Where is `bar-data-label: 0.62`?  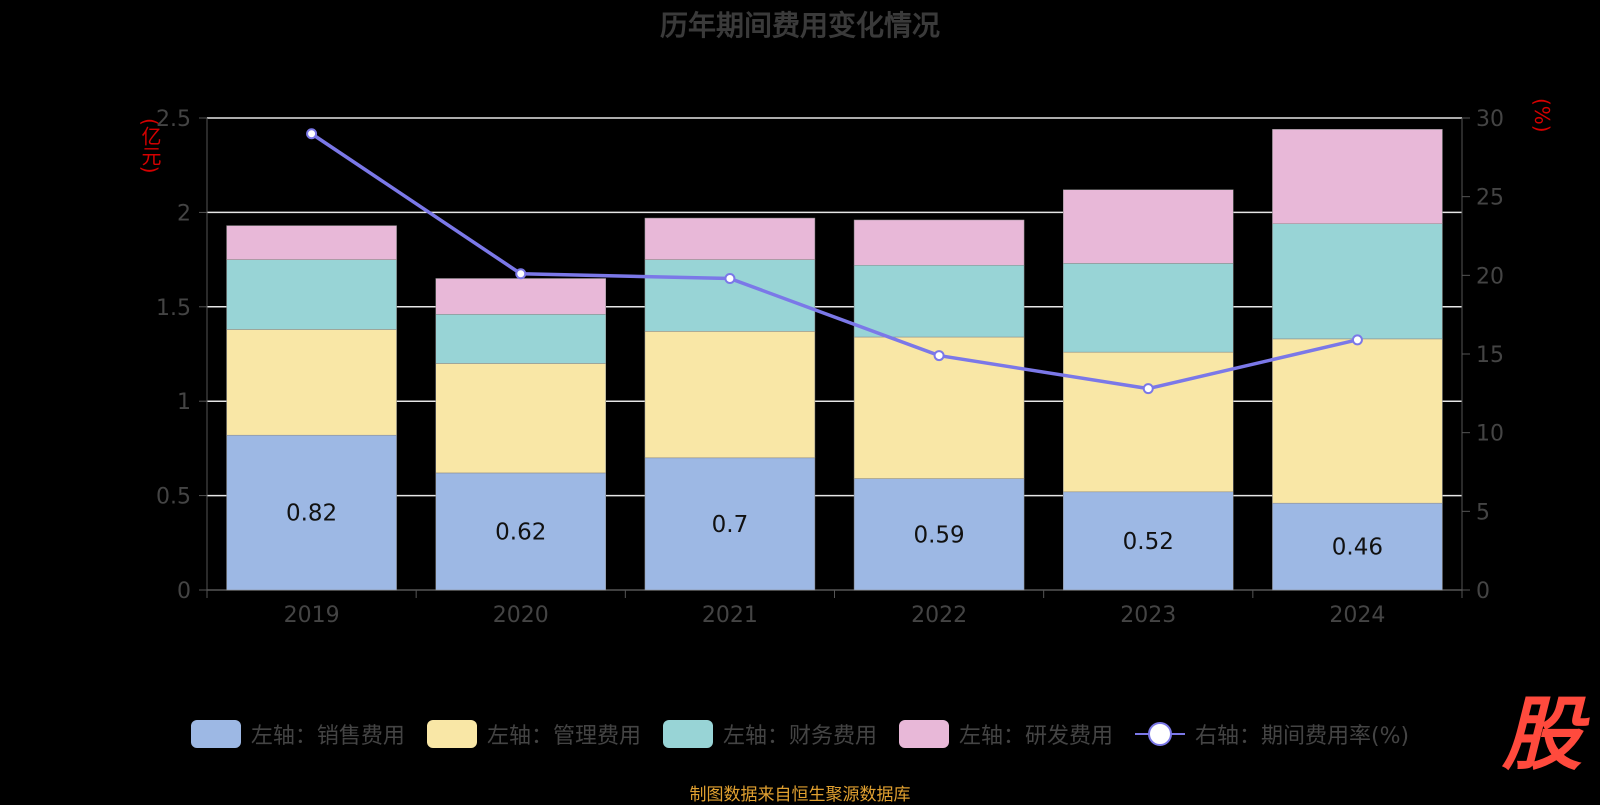
bar-data-label: 0.62 is located at coordinates (520, 532).